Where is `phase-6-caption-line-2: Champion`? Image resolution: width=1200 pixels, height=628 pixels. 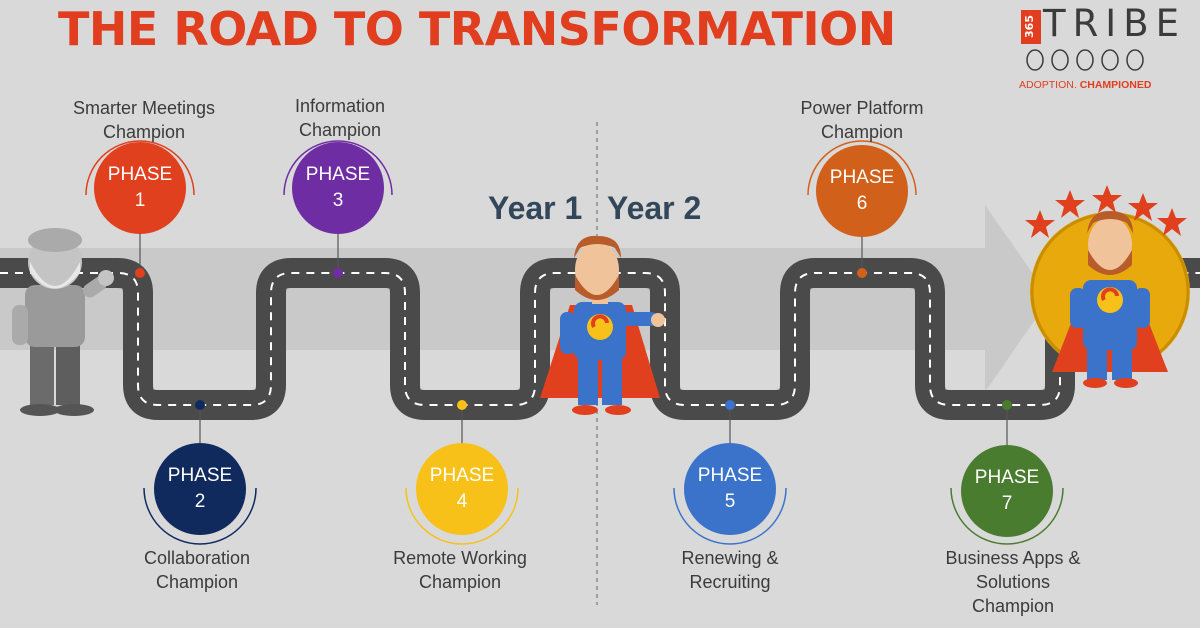 phase-6-caption-line-2: Champion is located at coordinates (862, 132).